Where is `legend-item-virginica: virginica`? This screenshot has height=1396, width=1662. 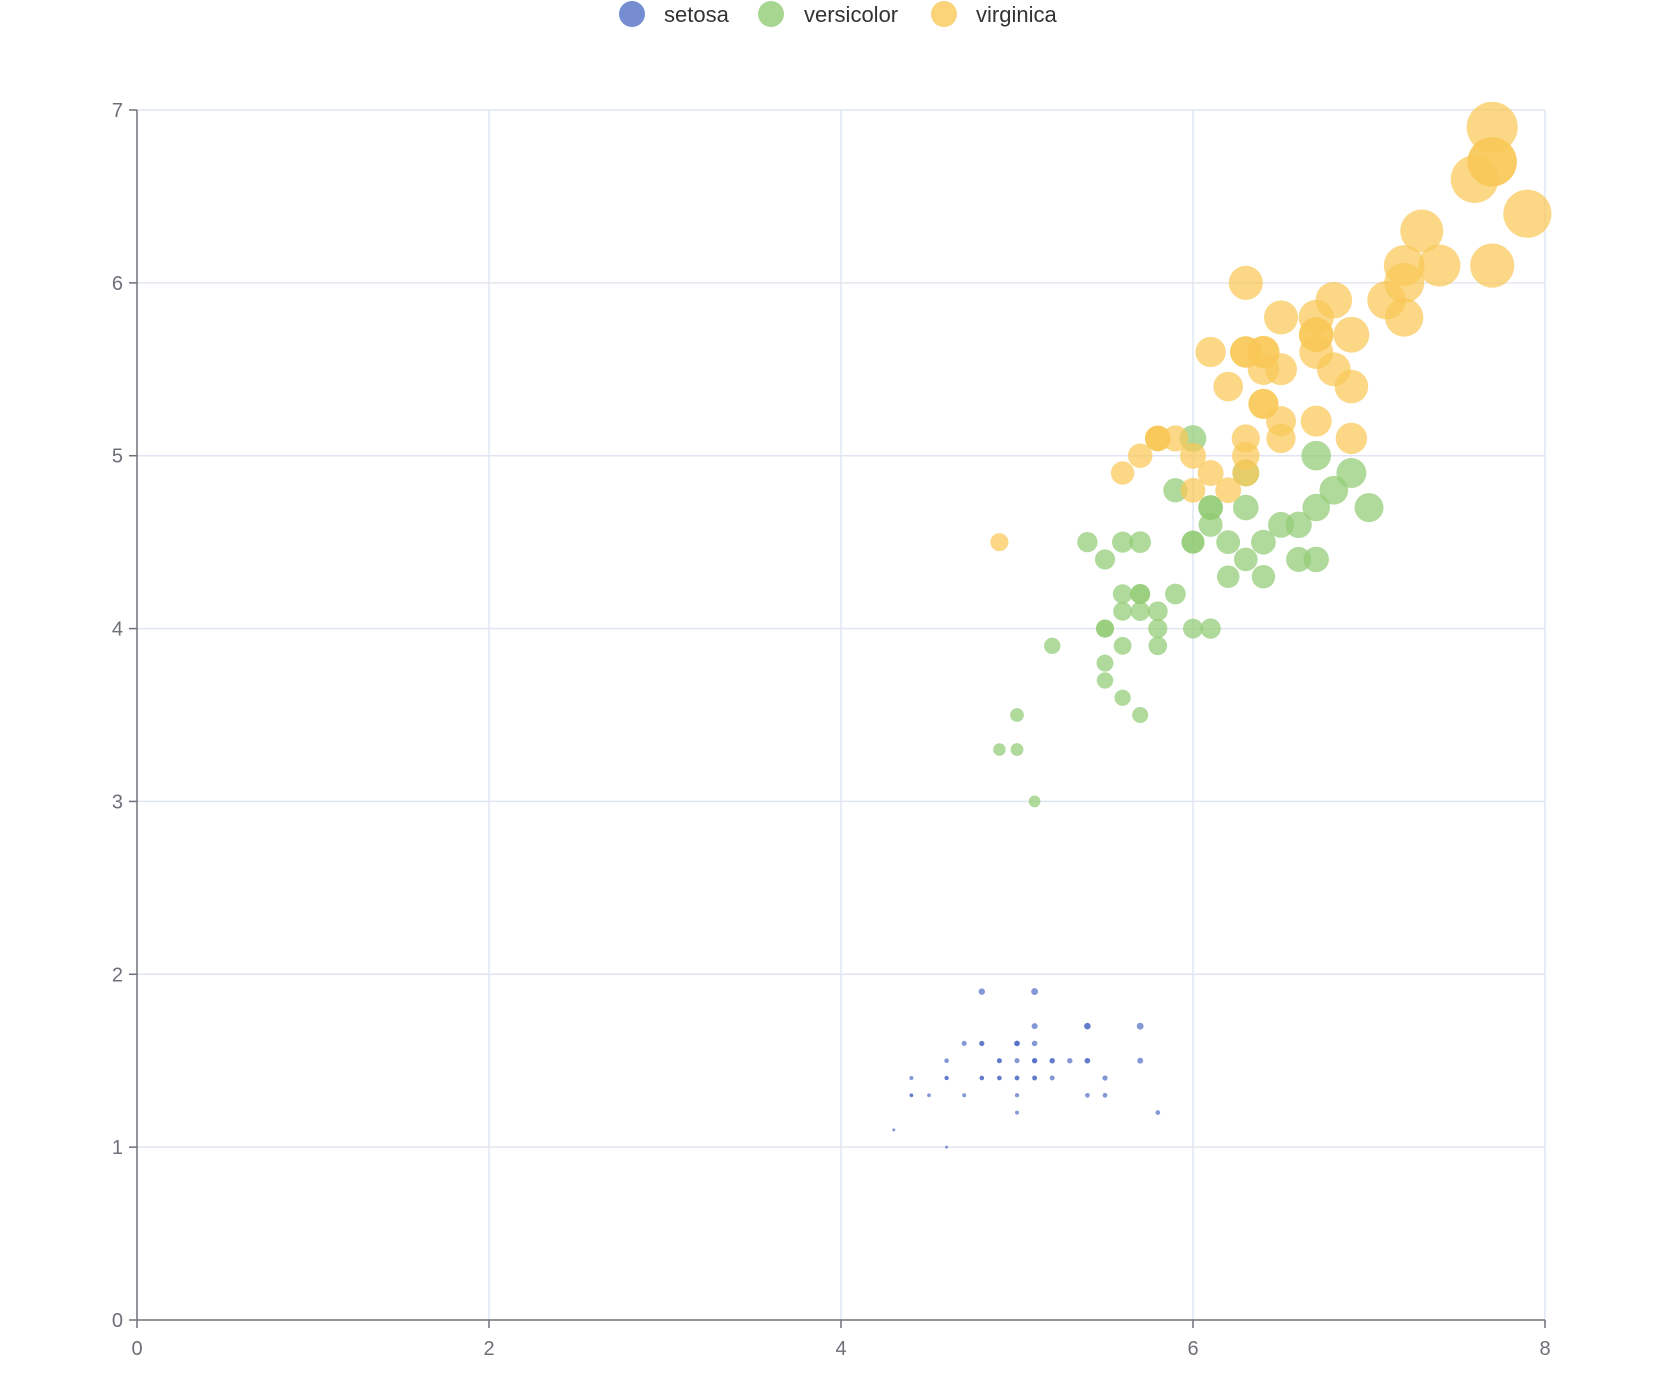
legend-item-virginica: virginica is located at coordinates (994, 14).